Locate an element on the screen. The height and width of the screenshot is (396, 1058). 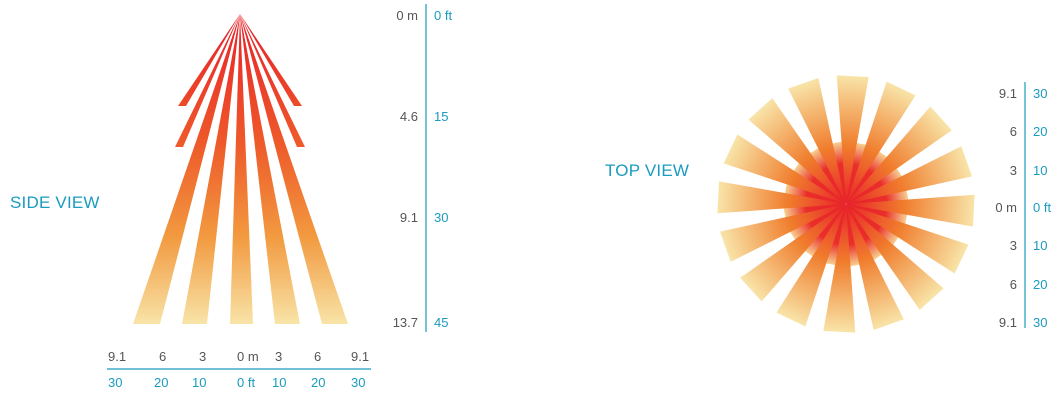
top-v-meter-label: 0 m is located at coordinates (1006, 207).